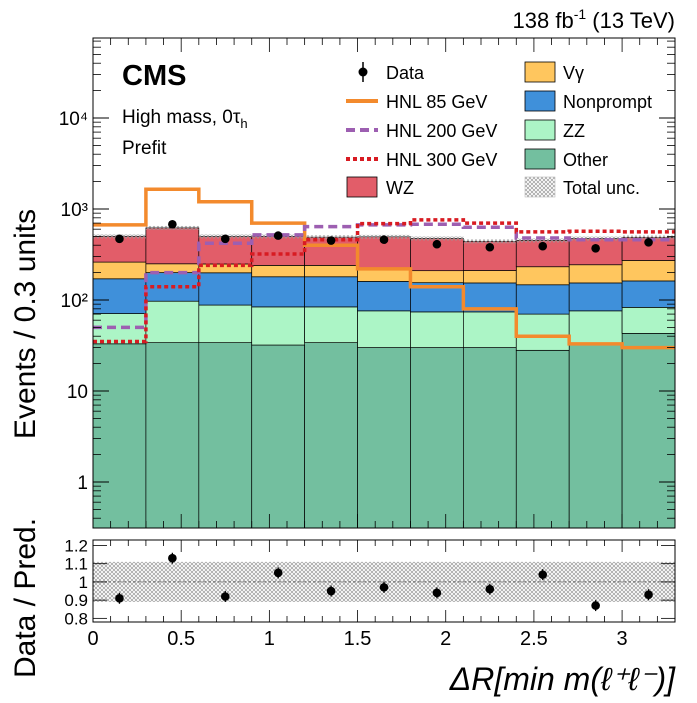  Describe the element at coordinates (76, 545) in the screenshot. I see `ratio-y-tick-label-4: 1.2` at that location.